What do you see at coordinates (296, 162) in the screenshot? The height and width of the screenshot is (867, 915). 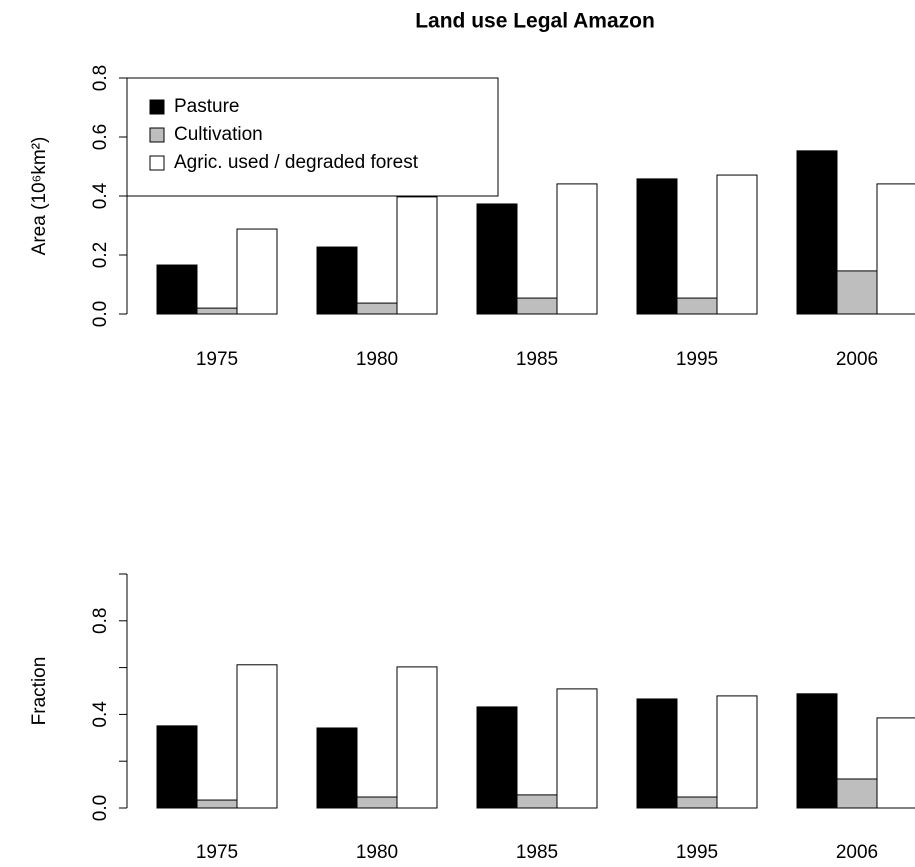 I see `legend-label: Agric. used / degraded forest` at bounding box center [296, 162].